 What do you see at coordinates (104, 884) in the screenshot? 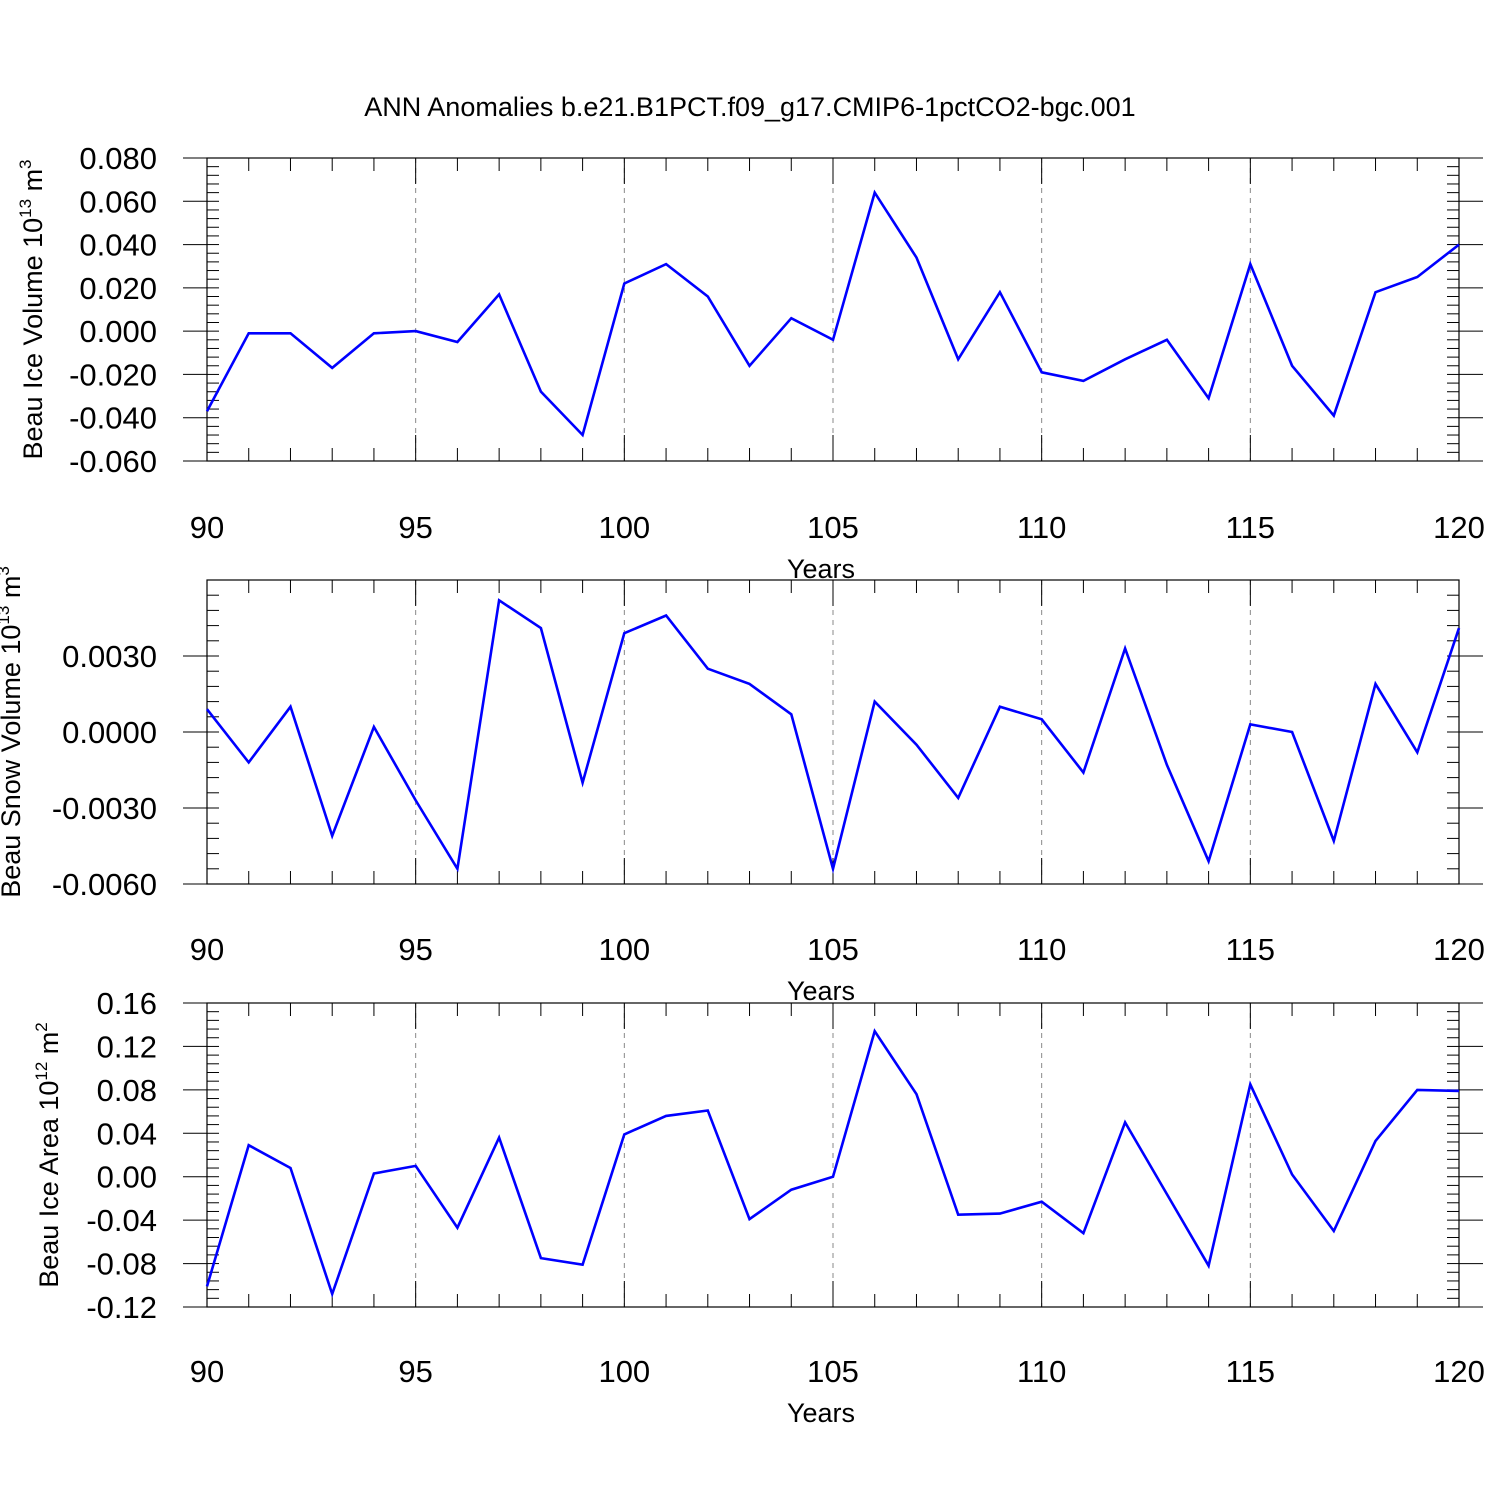
I see `y-tick-label: -0.0060` at bounding box center [104, 884].